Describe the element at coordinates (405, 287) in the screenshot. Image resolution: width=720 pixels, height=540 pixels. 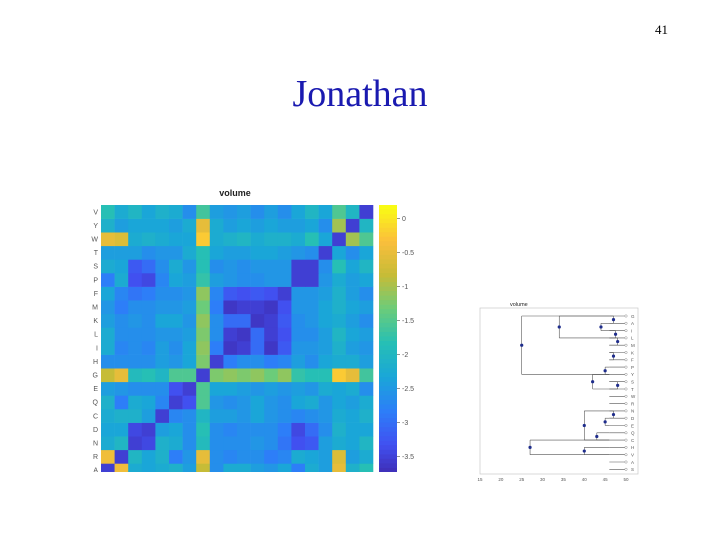
I see `colorbar-tick-label: -1` at that location.